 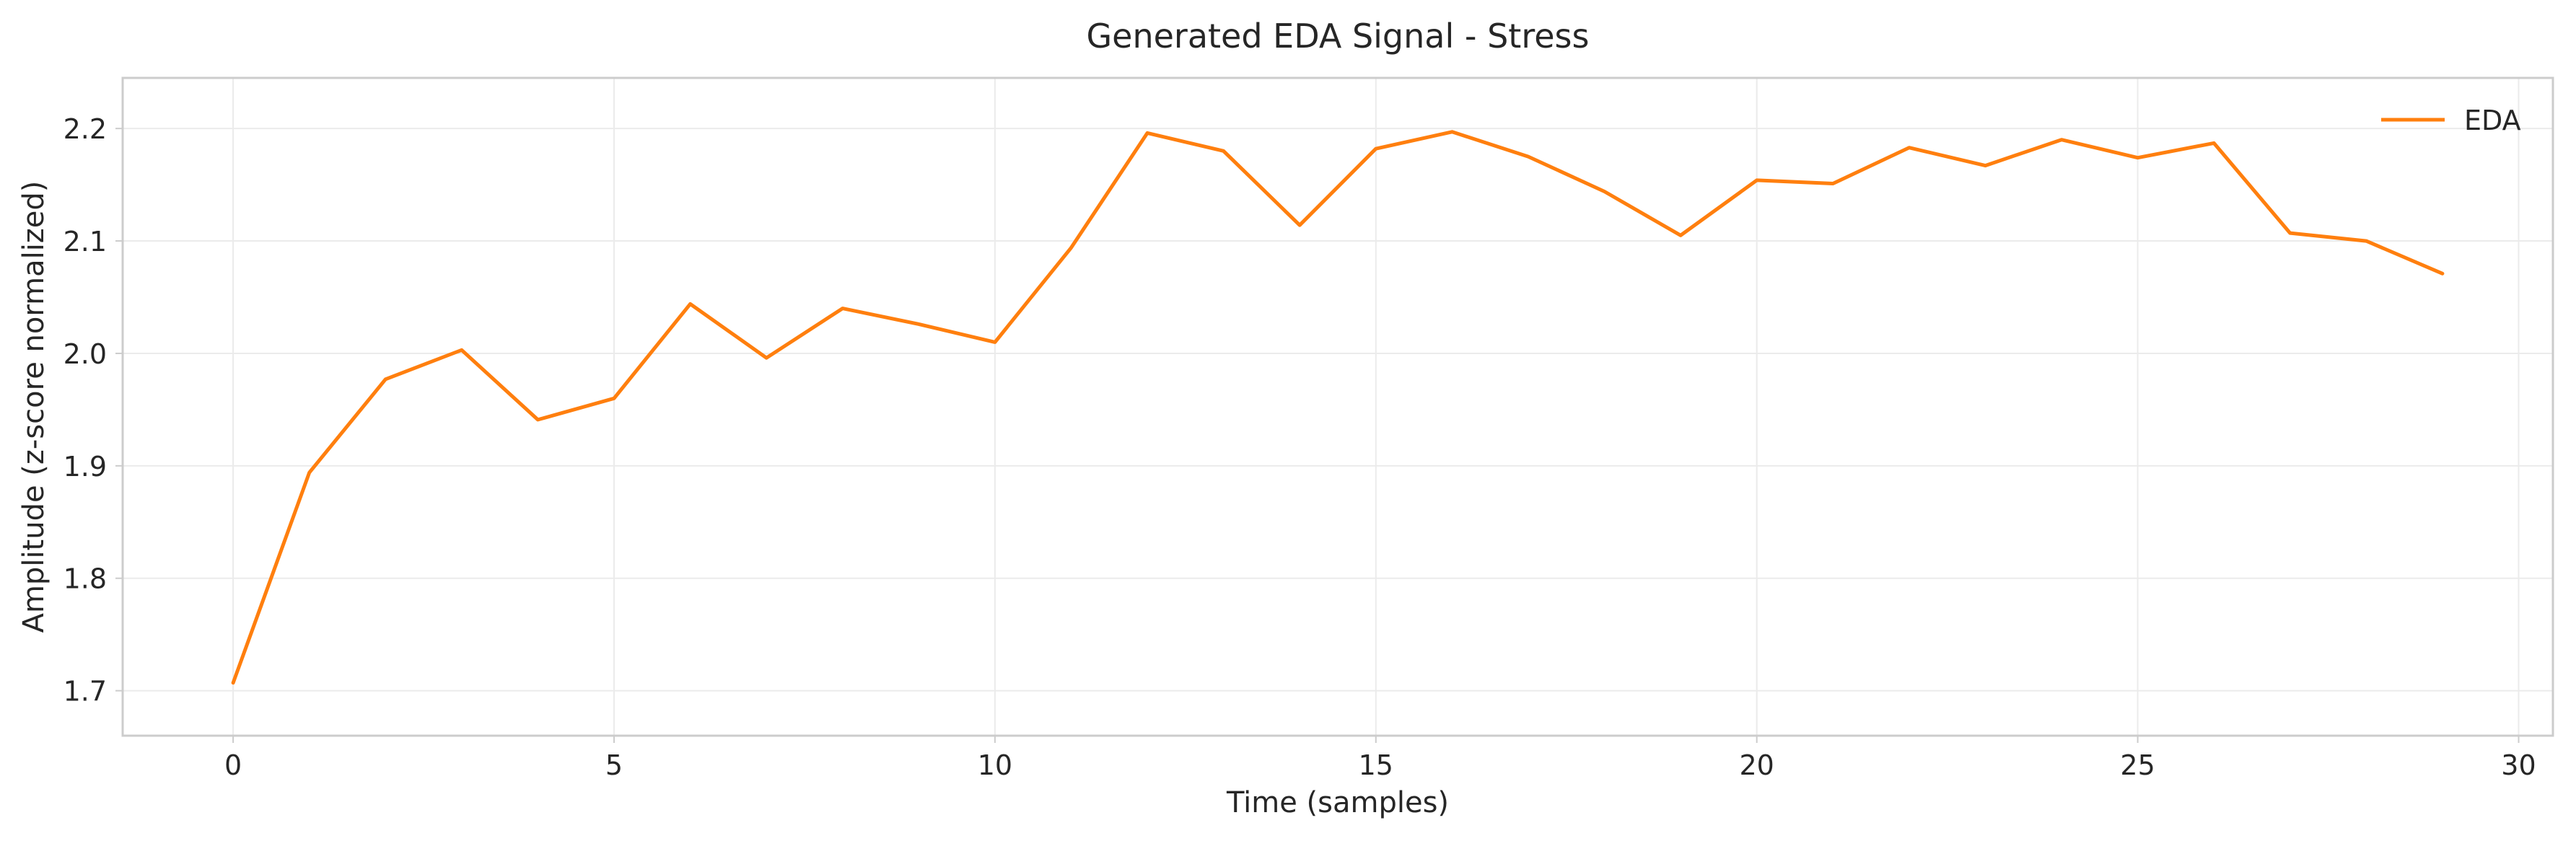 I want to click on y-tick-label: 2.1, so click(x=85, y=241).